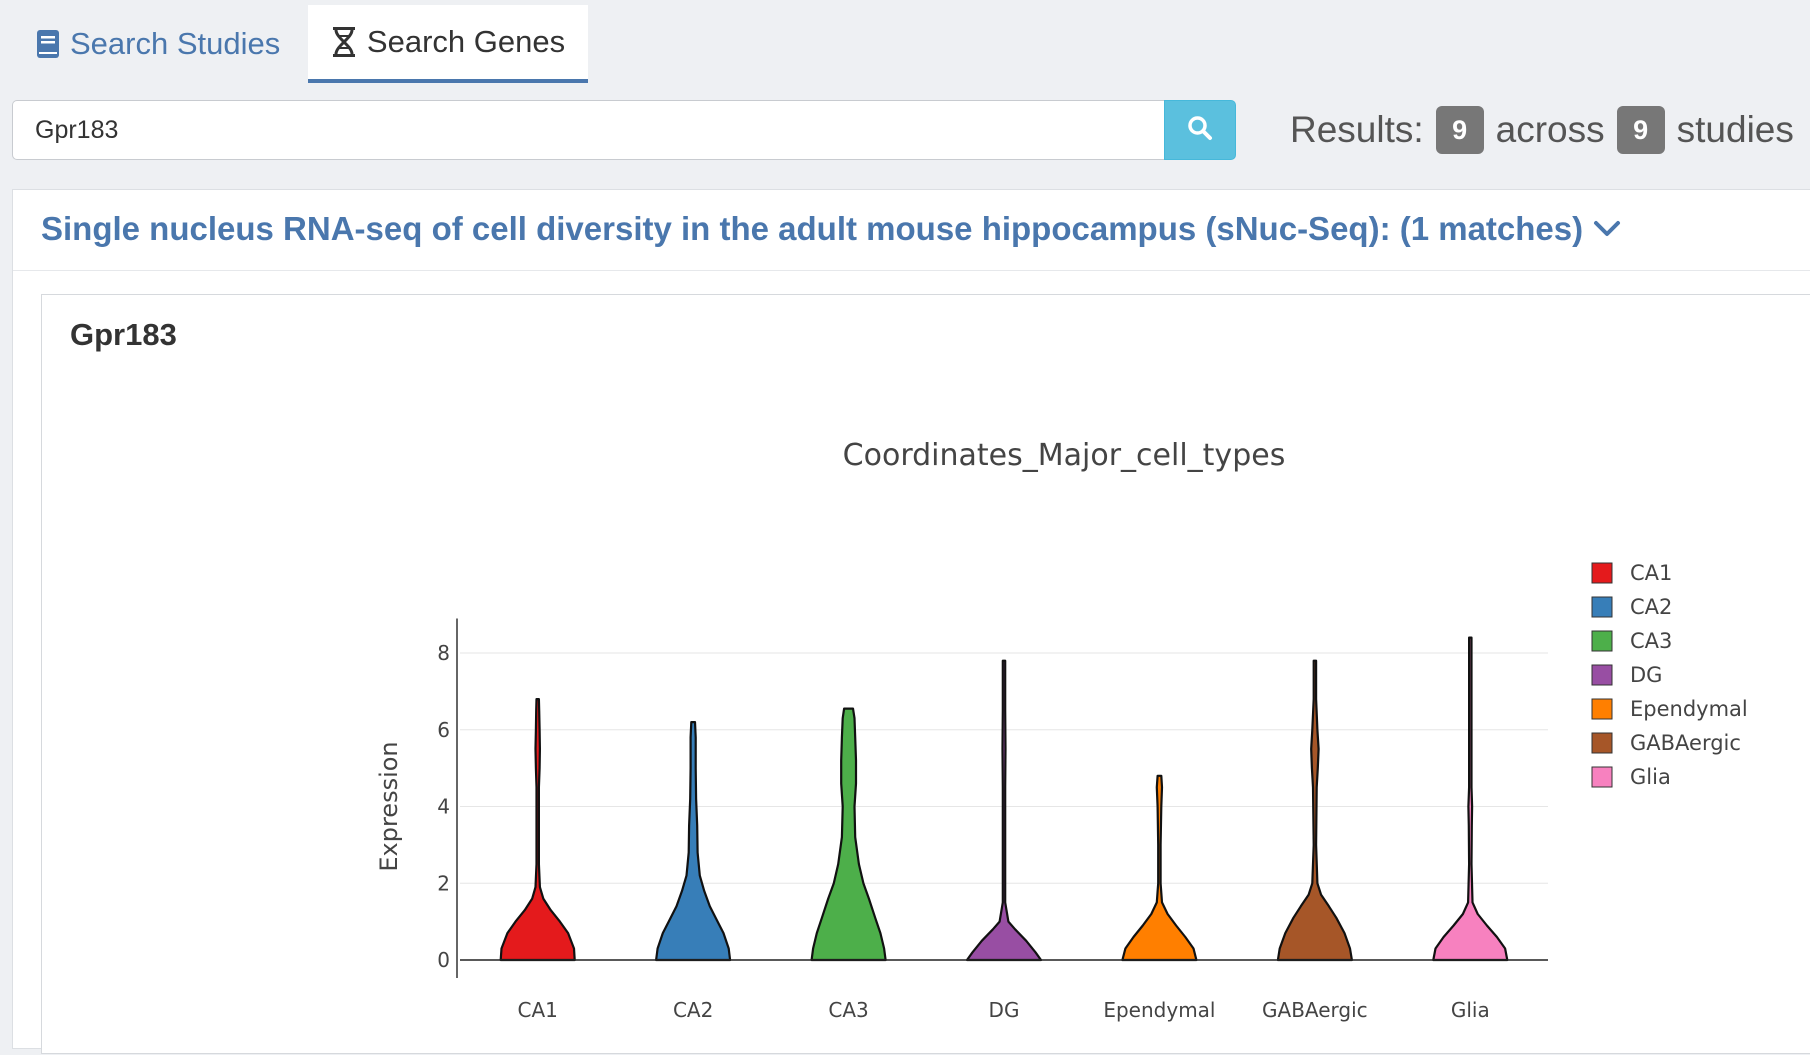 This screenshot has width=1810, height=1055. I want to click on legend-swatch-ependymal, so click(1602, 709).